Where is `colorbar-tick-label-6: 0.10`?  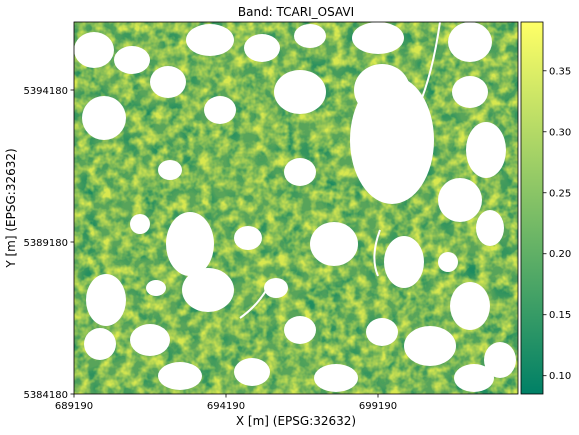 colorbar-tick-label-6: 0.10 is located at coordinates (560, 376).